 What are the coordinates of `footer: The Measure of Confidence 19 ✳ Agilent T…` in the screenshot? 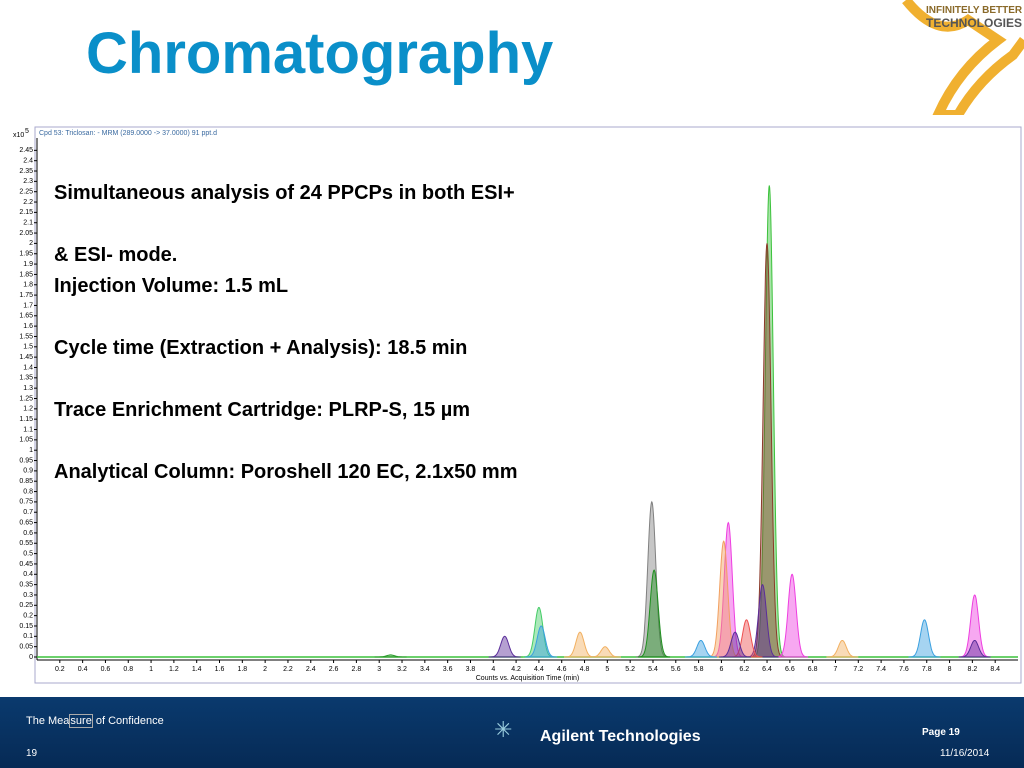 It's located at (512, 732).